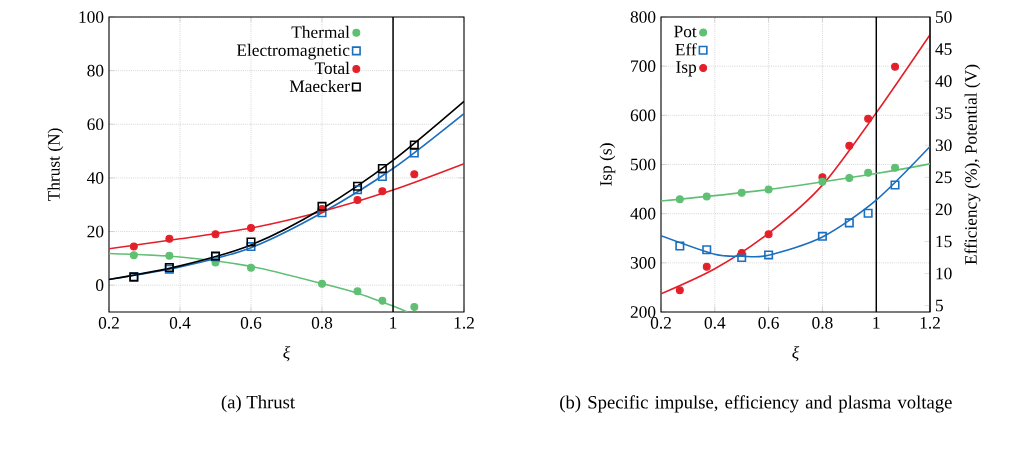 This screenshot has height=457, width=1017. I want to click on y2-tick-label: 25, so click(943, 177).